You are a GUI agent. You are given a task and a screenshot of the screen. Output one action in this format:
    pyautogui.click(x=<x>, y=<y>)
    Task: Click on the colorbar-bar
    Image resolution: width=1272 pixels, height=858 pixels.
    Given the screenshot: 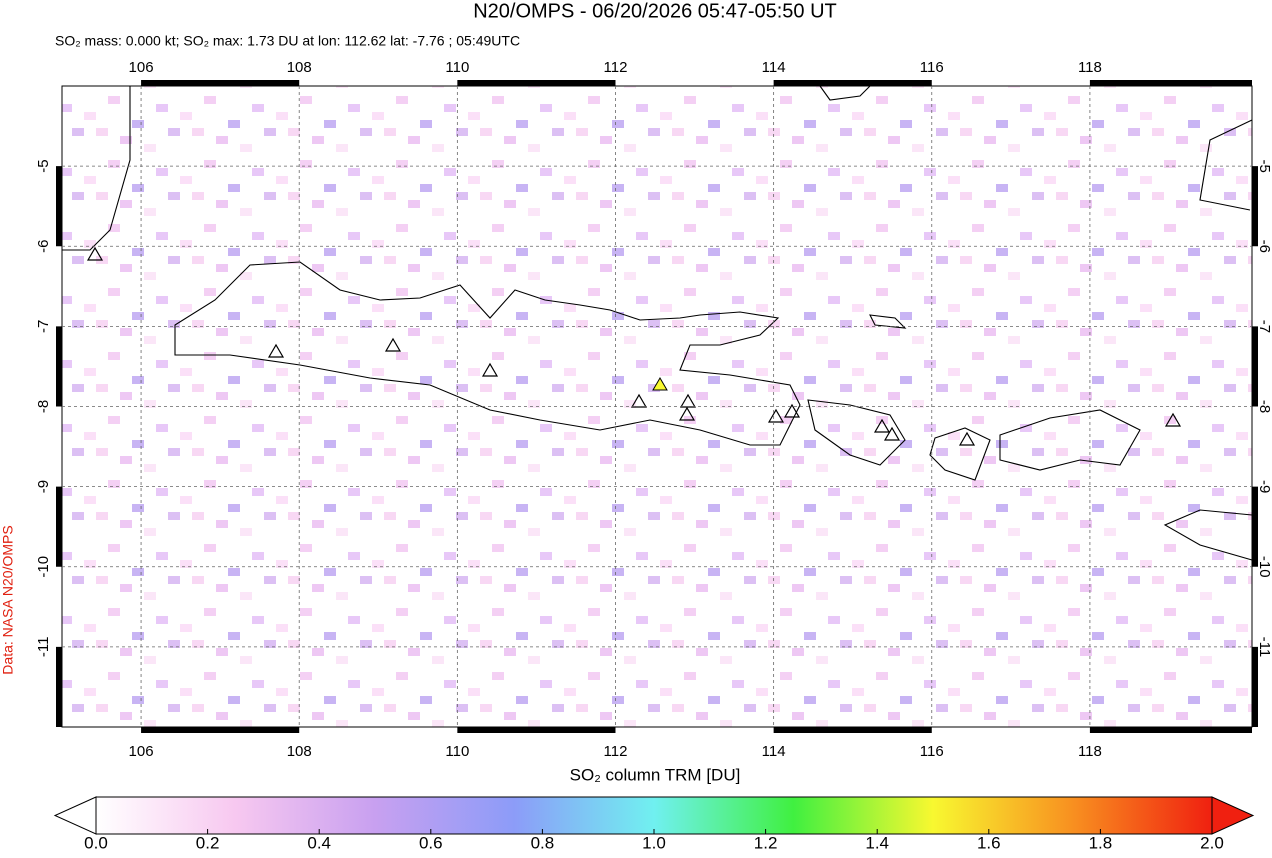 What is the action you would take?
    pyautogui.click(x=654, y=815)
    